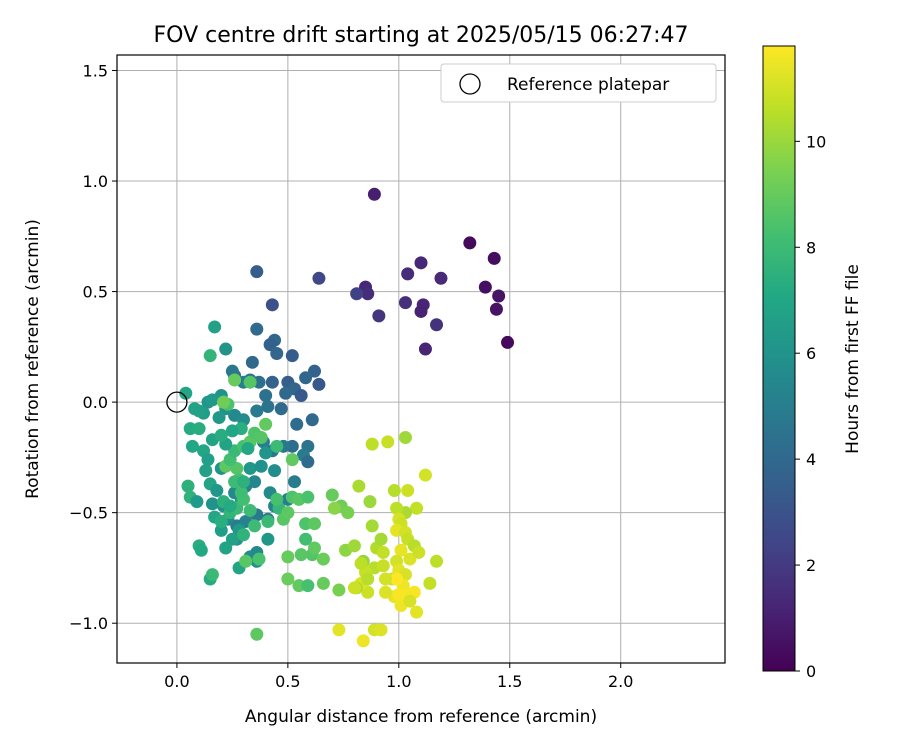  What do you see at coordinates (88, 623) in the screenshot?
I see `y-tick-label: −1.0` at bounding box center [88, 623].